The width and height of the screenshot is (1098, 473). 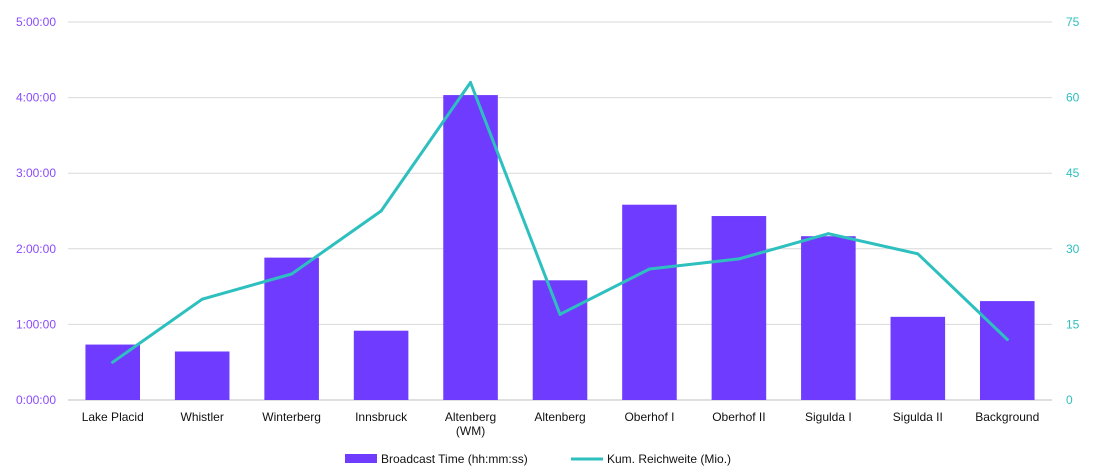 I want to click on y-right-tick-label: 60, so click(x=1073, y=98).